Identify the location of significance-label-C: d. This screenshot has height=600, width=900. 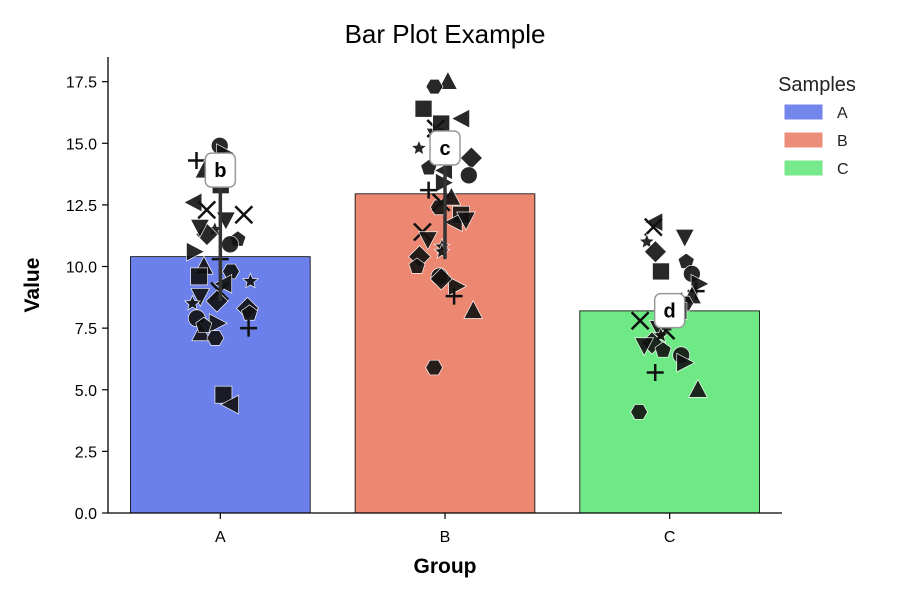
(670, 312).